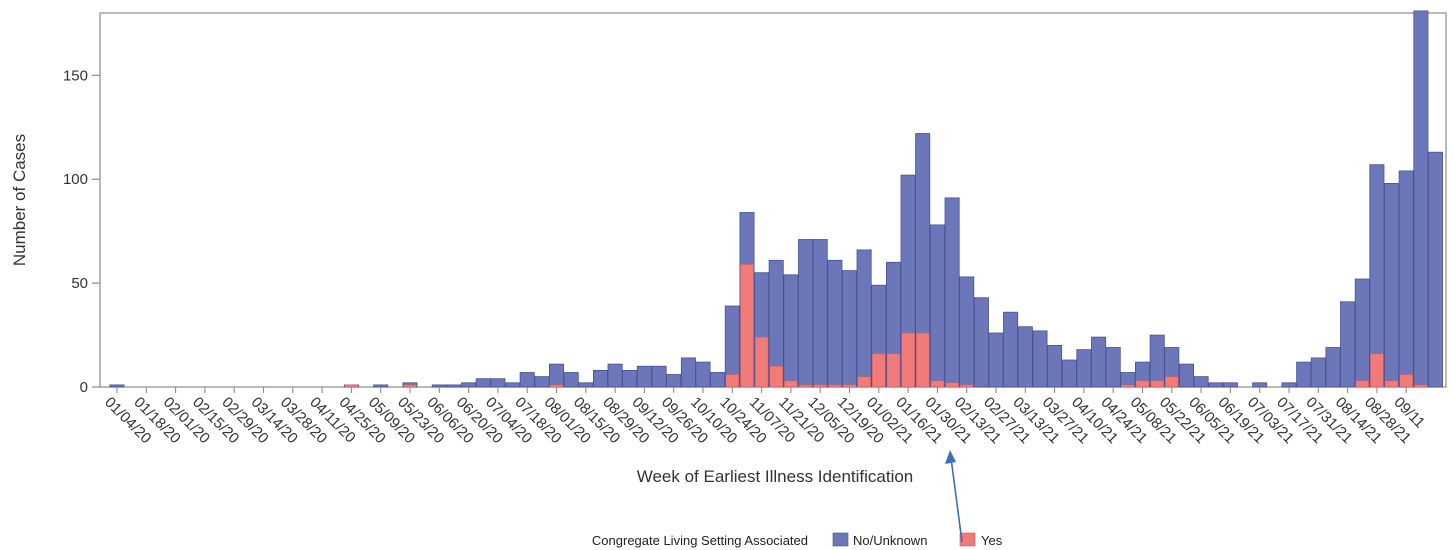 The width and height of the screenshot is (1454, 550). Describe the element at coordinates (75, 179) in the screenshot. I see `y-tick-label: 100` at that location.